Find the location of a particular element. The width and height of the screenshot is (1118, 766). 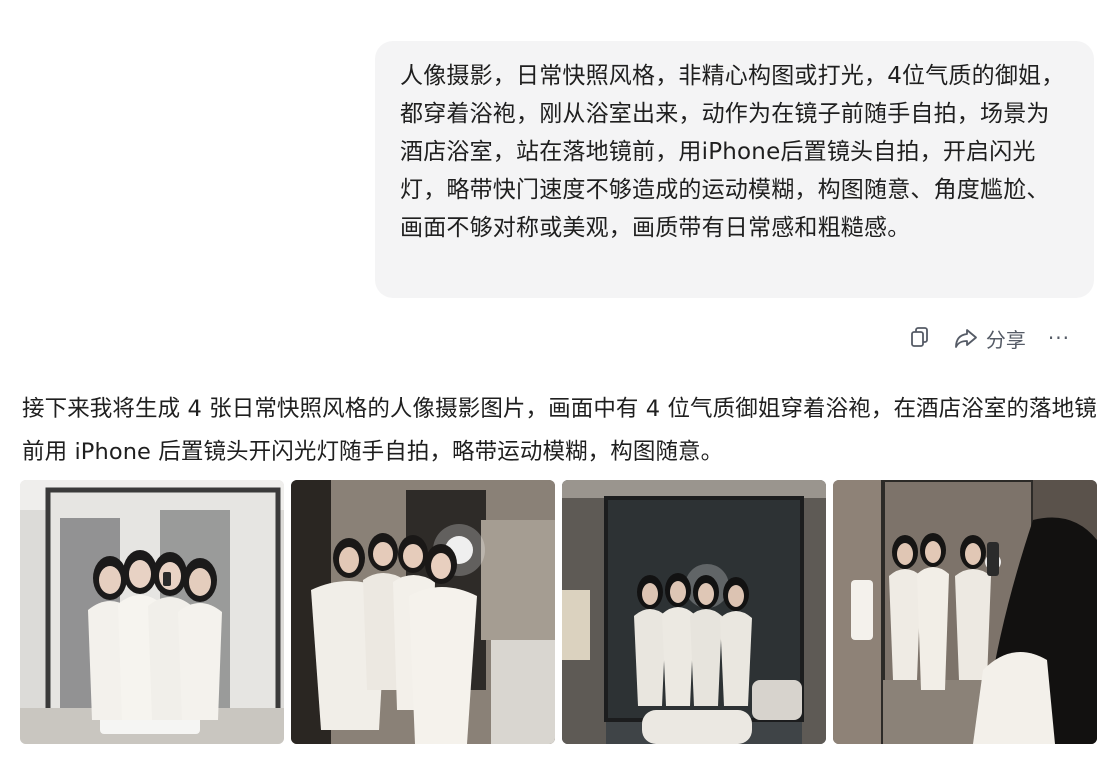

share-icon is located at coordinates (966, 338).